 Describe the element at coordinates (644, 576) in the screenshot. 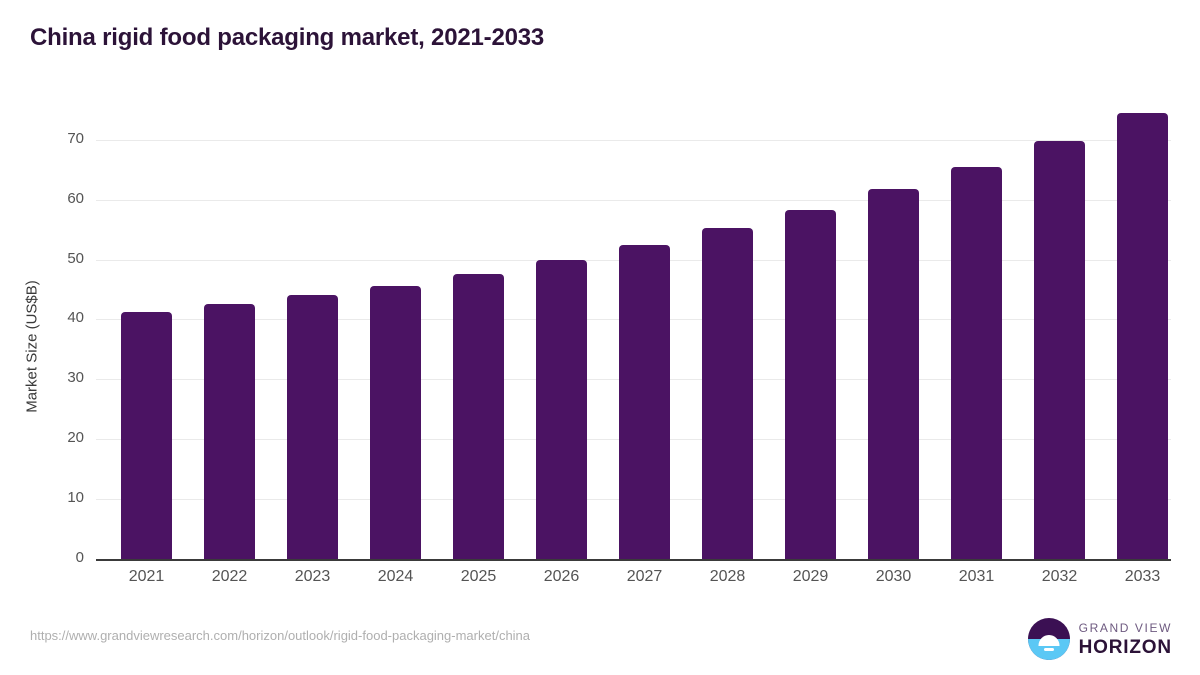

I see `x-tick-label: 2027` at that location.